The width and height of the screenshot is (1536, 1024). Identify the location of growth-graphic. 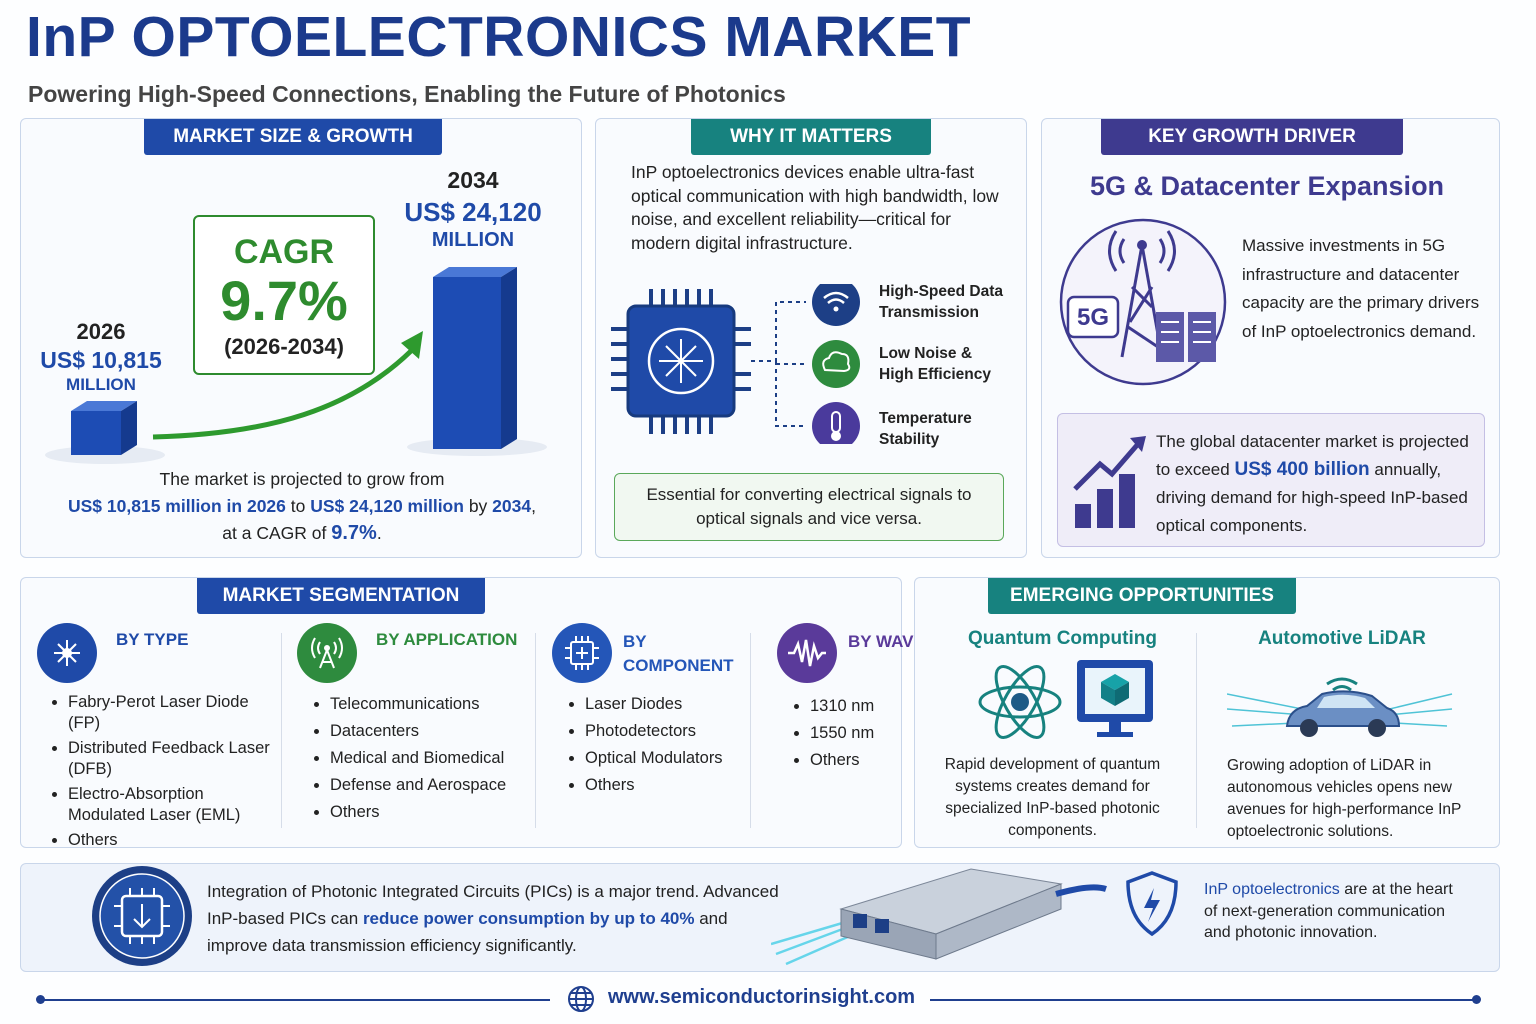
(296, 365).